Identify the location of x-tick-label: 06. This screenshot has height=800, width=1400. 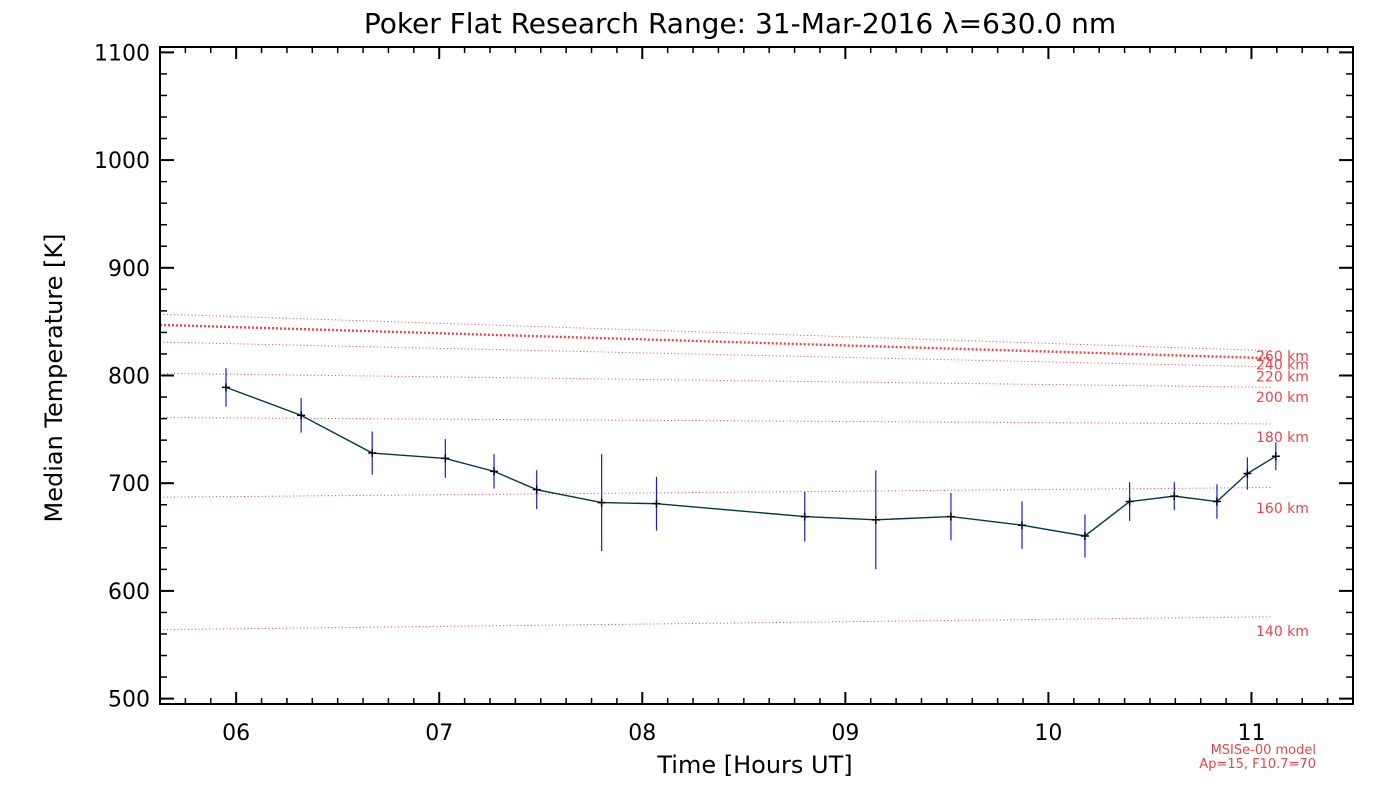
(236, 733).